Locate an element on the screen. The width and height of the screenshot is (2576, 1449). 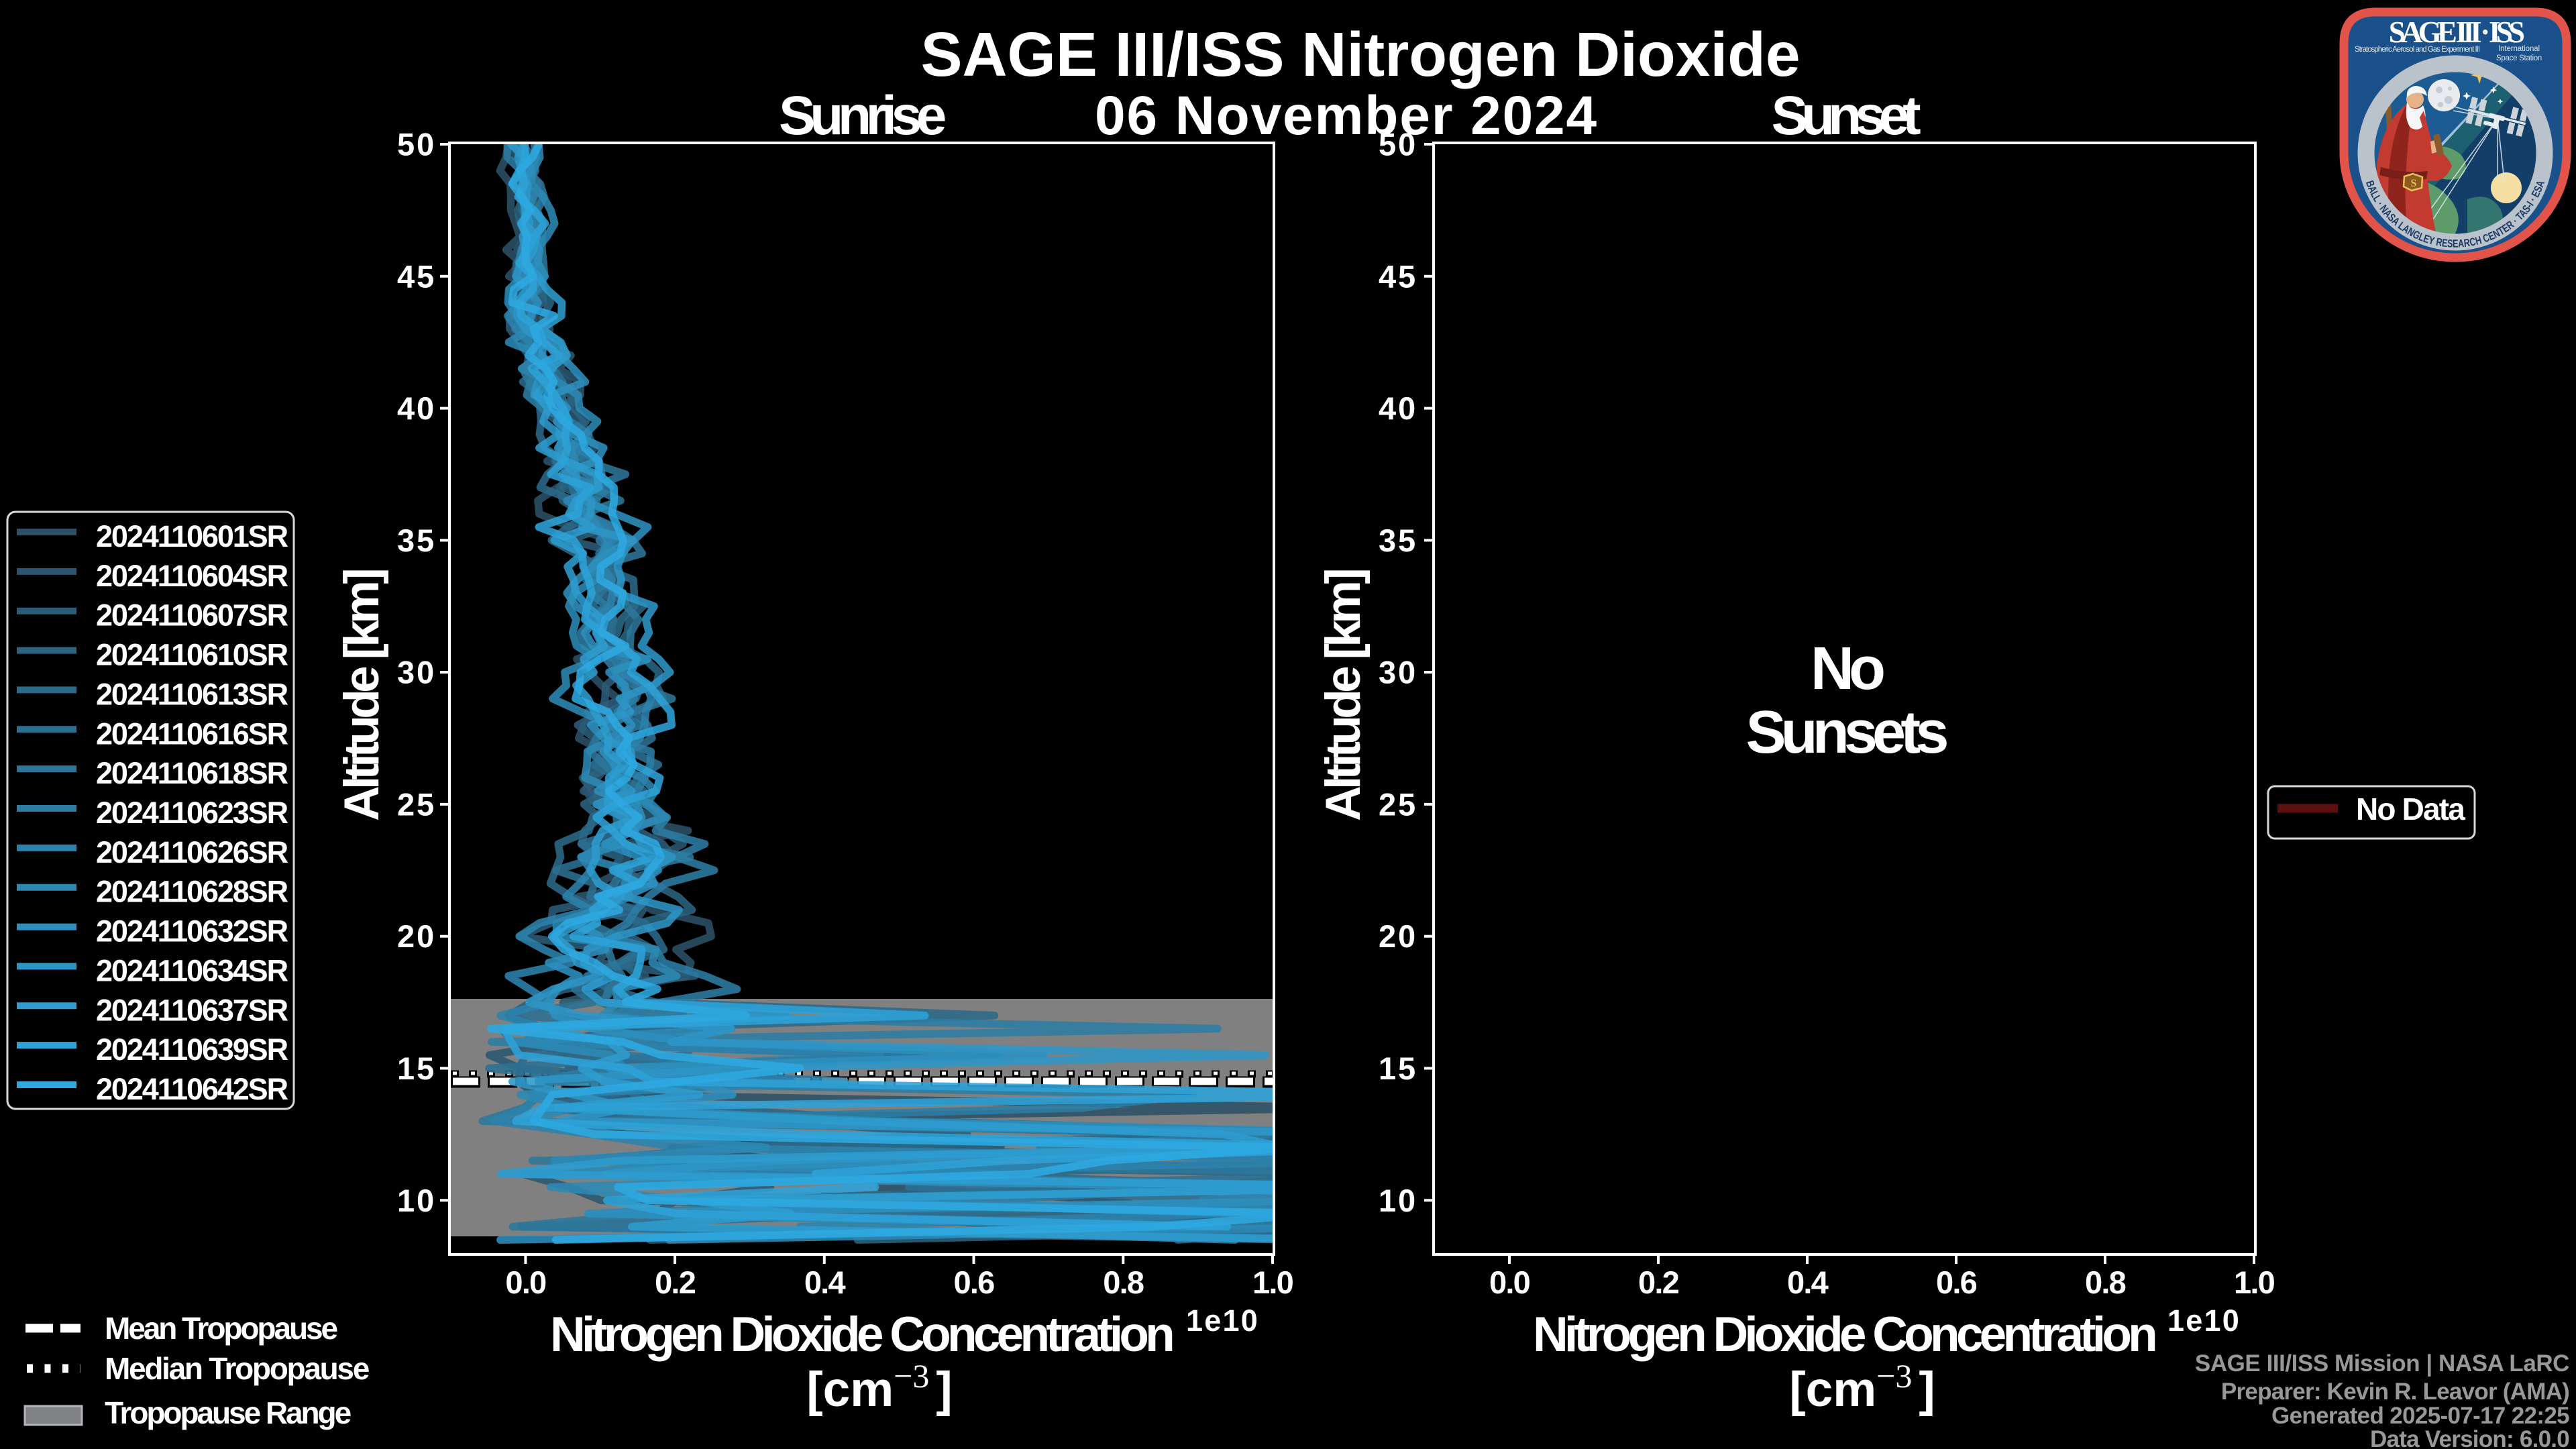
svg-text: 2024110628SR is located at coordinates (192, 892).